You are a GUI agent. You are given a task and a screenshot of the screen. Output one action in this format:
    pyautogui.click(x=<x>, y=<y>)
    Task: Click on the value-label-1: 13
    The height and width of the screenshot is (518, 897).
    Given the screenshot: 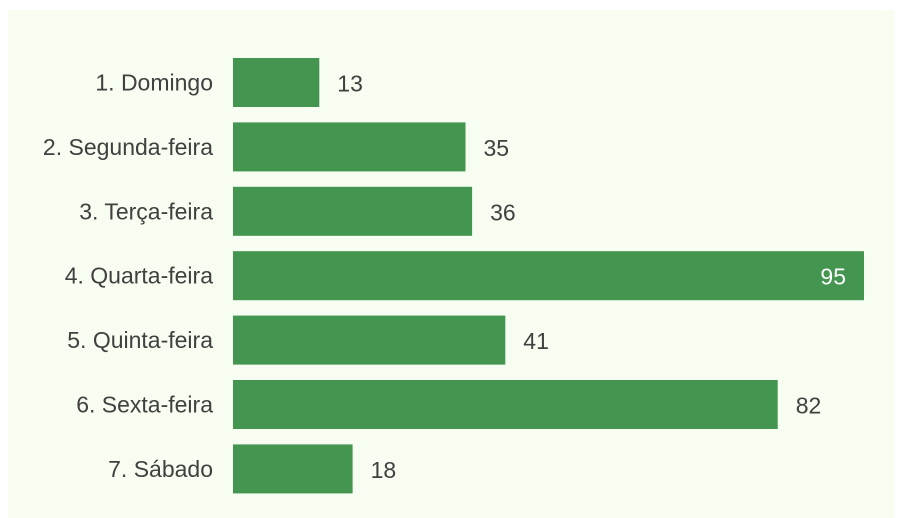 What is the action you would take?
    pyautogui.click(x=350, y=84)
    